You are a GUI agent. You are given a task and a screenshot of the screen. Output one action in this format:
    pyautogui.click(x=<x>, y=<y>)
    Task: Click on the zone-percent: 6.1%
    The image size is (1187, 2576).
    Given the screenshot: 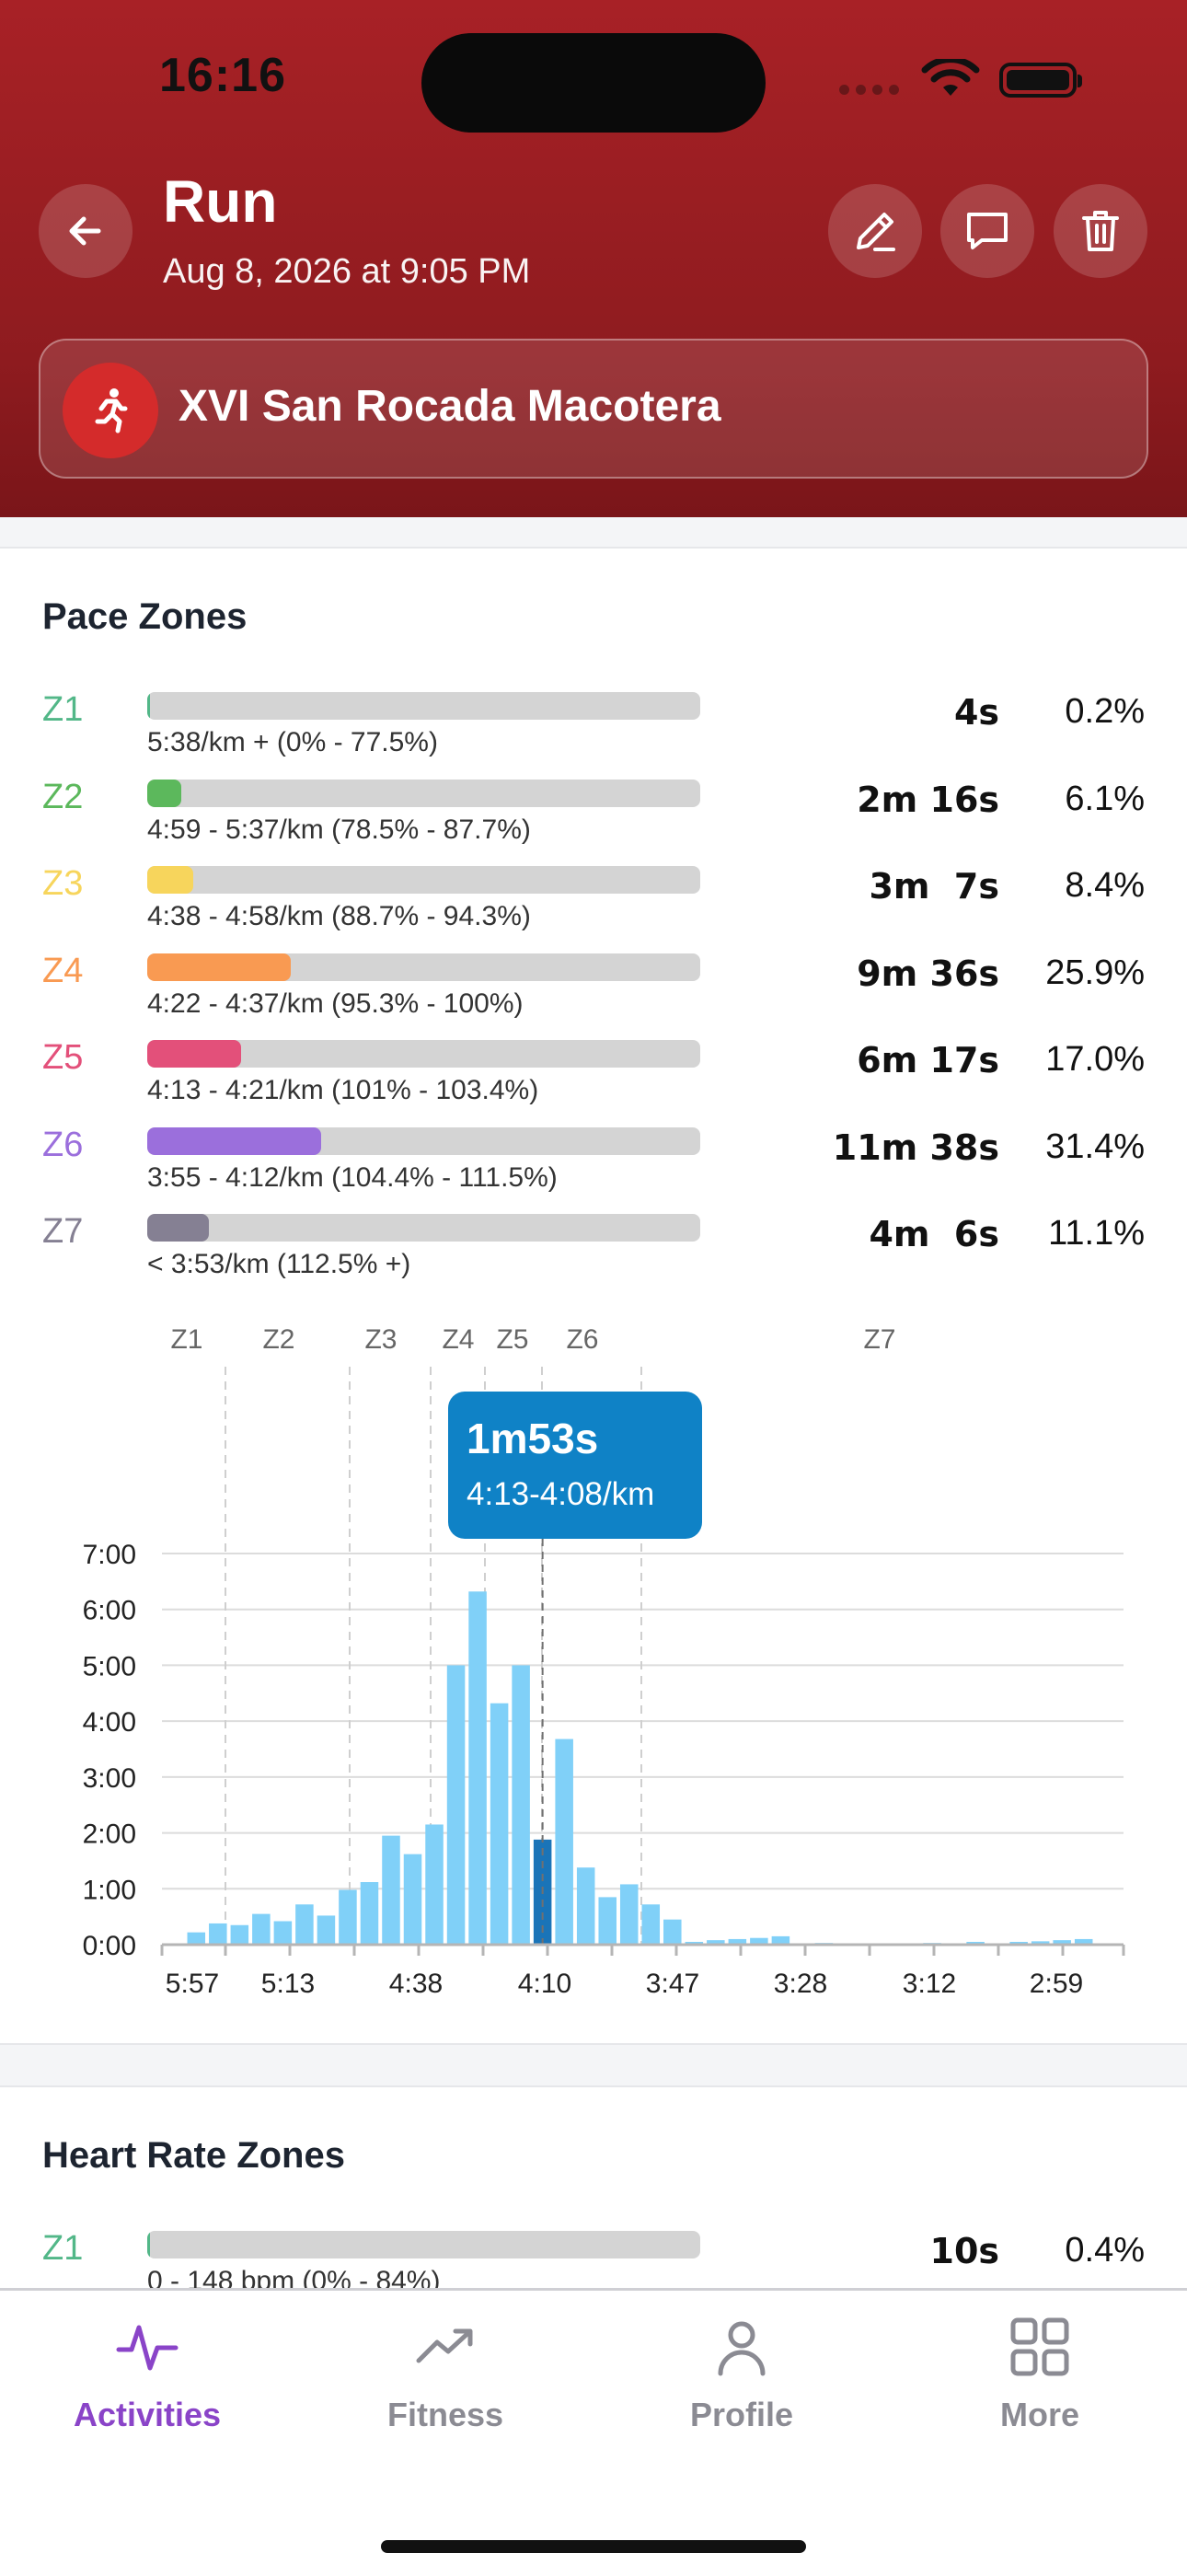 What is the action you would take?
    pyautogui.click(x=1105, y=798)
    